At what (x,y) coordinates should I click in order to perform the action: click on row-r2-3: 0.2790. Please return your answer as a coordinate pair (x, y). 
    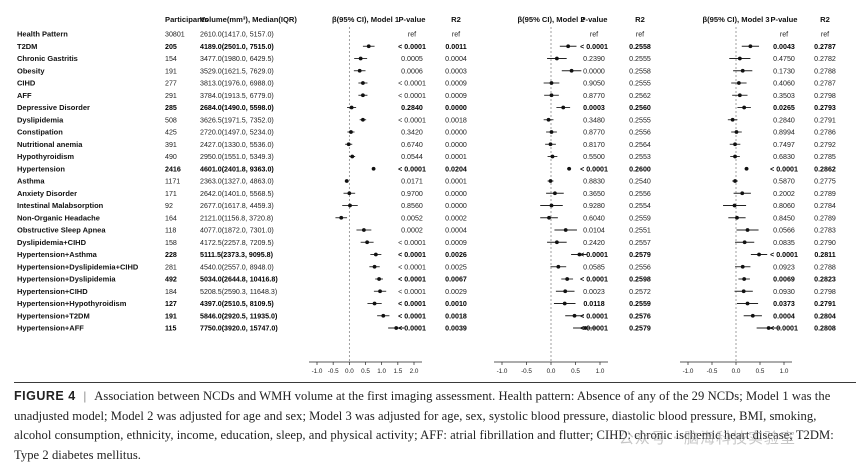
    Looking at the image, I should click on (825, 243).